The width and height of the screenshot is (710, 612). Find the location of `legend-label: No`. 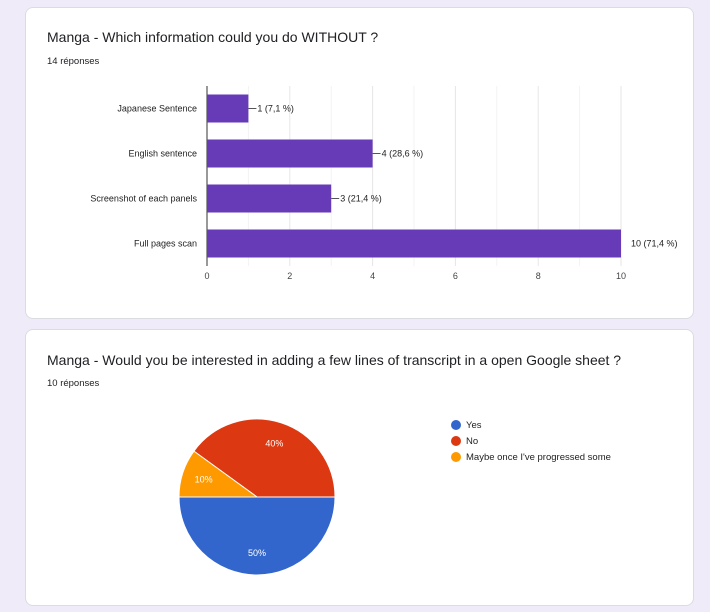

legend-label: No is located at coordinates (472, 441).